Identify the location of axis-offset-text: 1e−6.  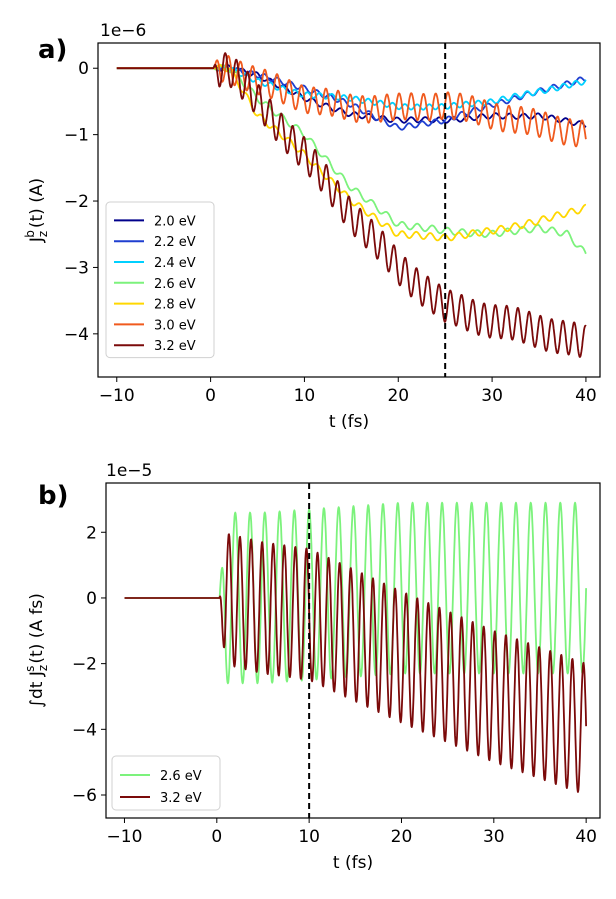
(123, 31).